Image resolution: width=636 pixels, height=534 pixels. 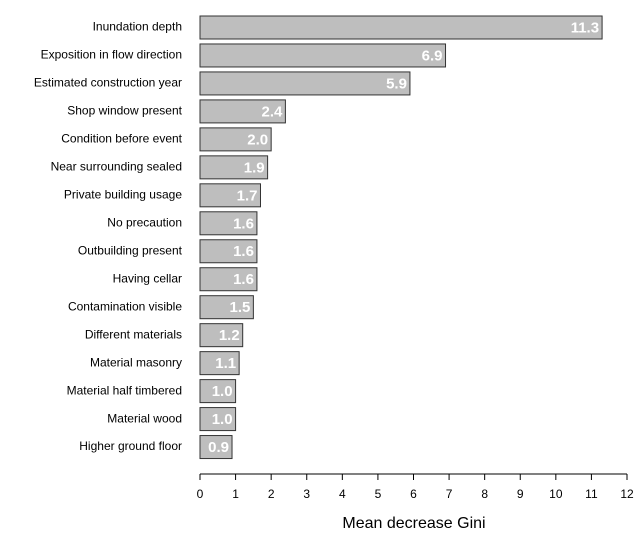 What do you see at coordinates (556, 494) in the screenshot?
I see `x-tick-label: 10` at bounding box center [556, 494].